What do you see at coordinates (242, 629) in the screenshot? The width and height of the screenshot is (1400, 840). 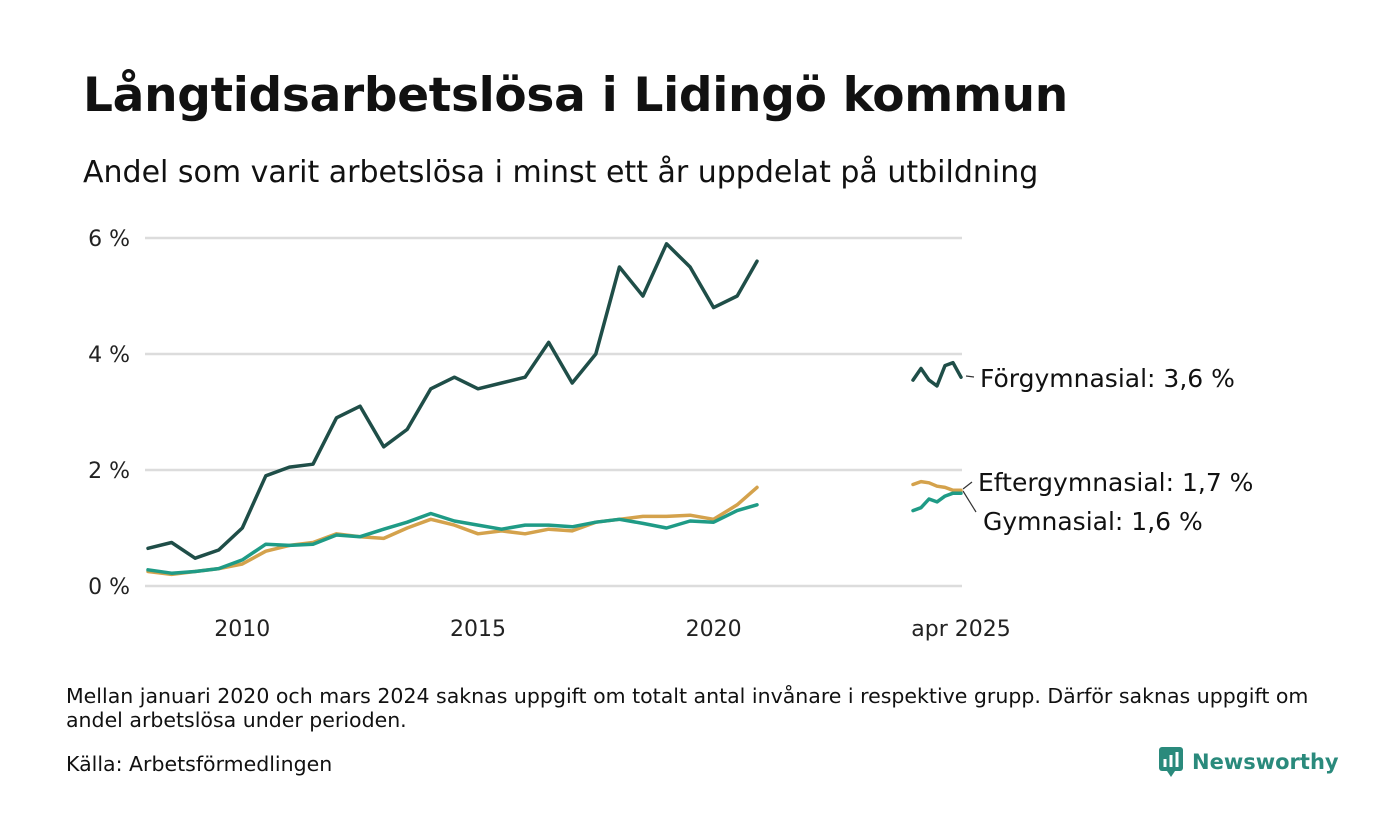 I see `x-tick-label: 2010` at bounding box center [242, 629].